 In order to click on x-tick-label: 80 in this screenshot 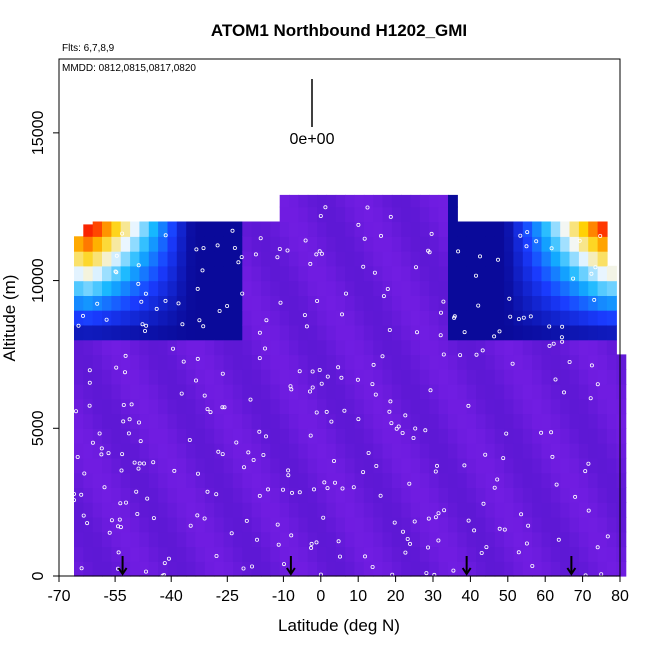, I will do `click(620, 596)`.